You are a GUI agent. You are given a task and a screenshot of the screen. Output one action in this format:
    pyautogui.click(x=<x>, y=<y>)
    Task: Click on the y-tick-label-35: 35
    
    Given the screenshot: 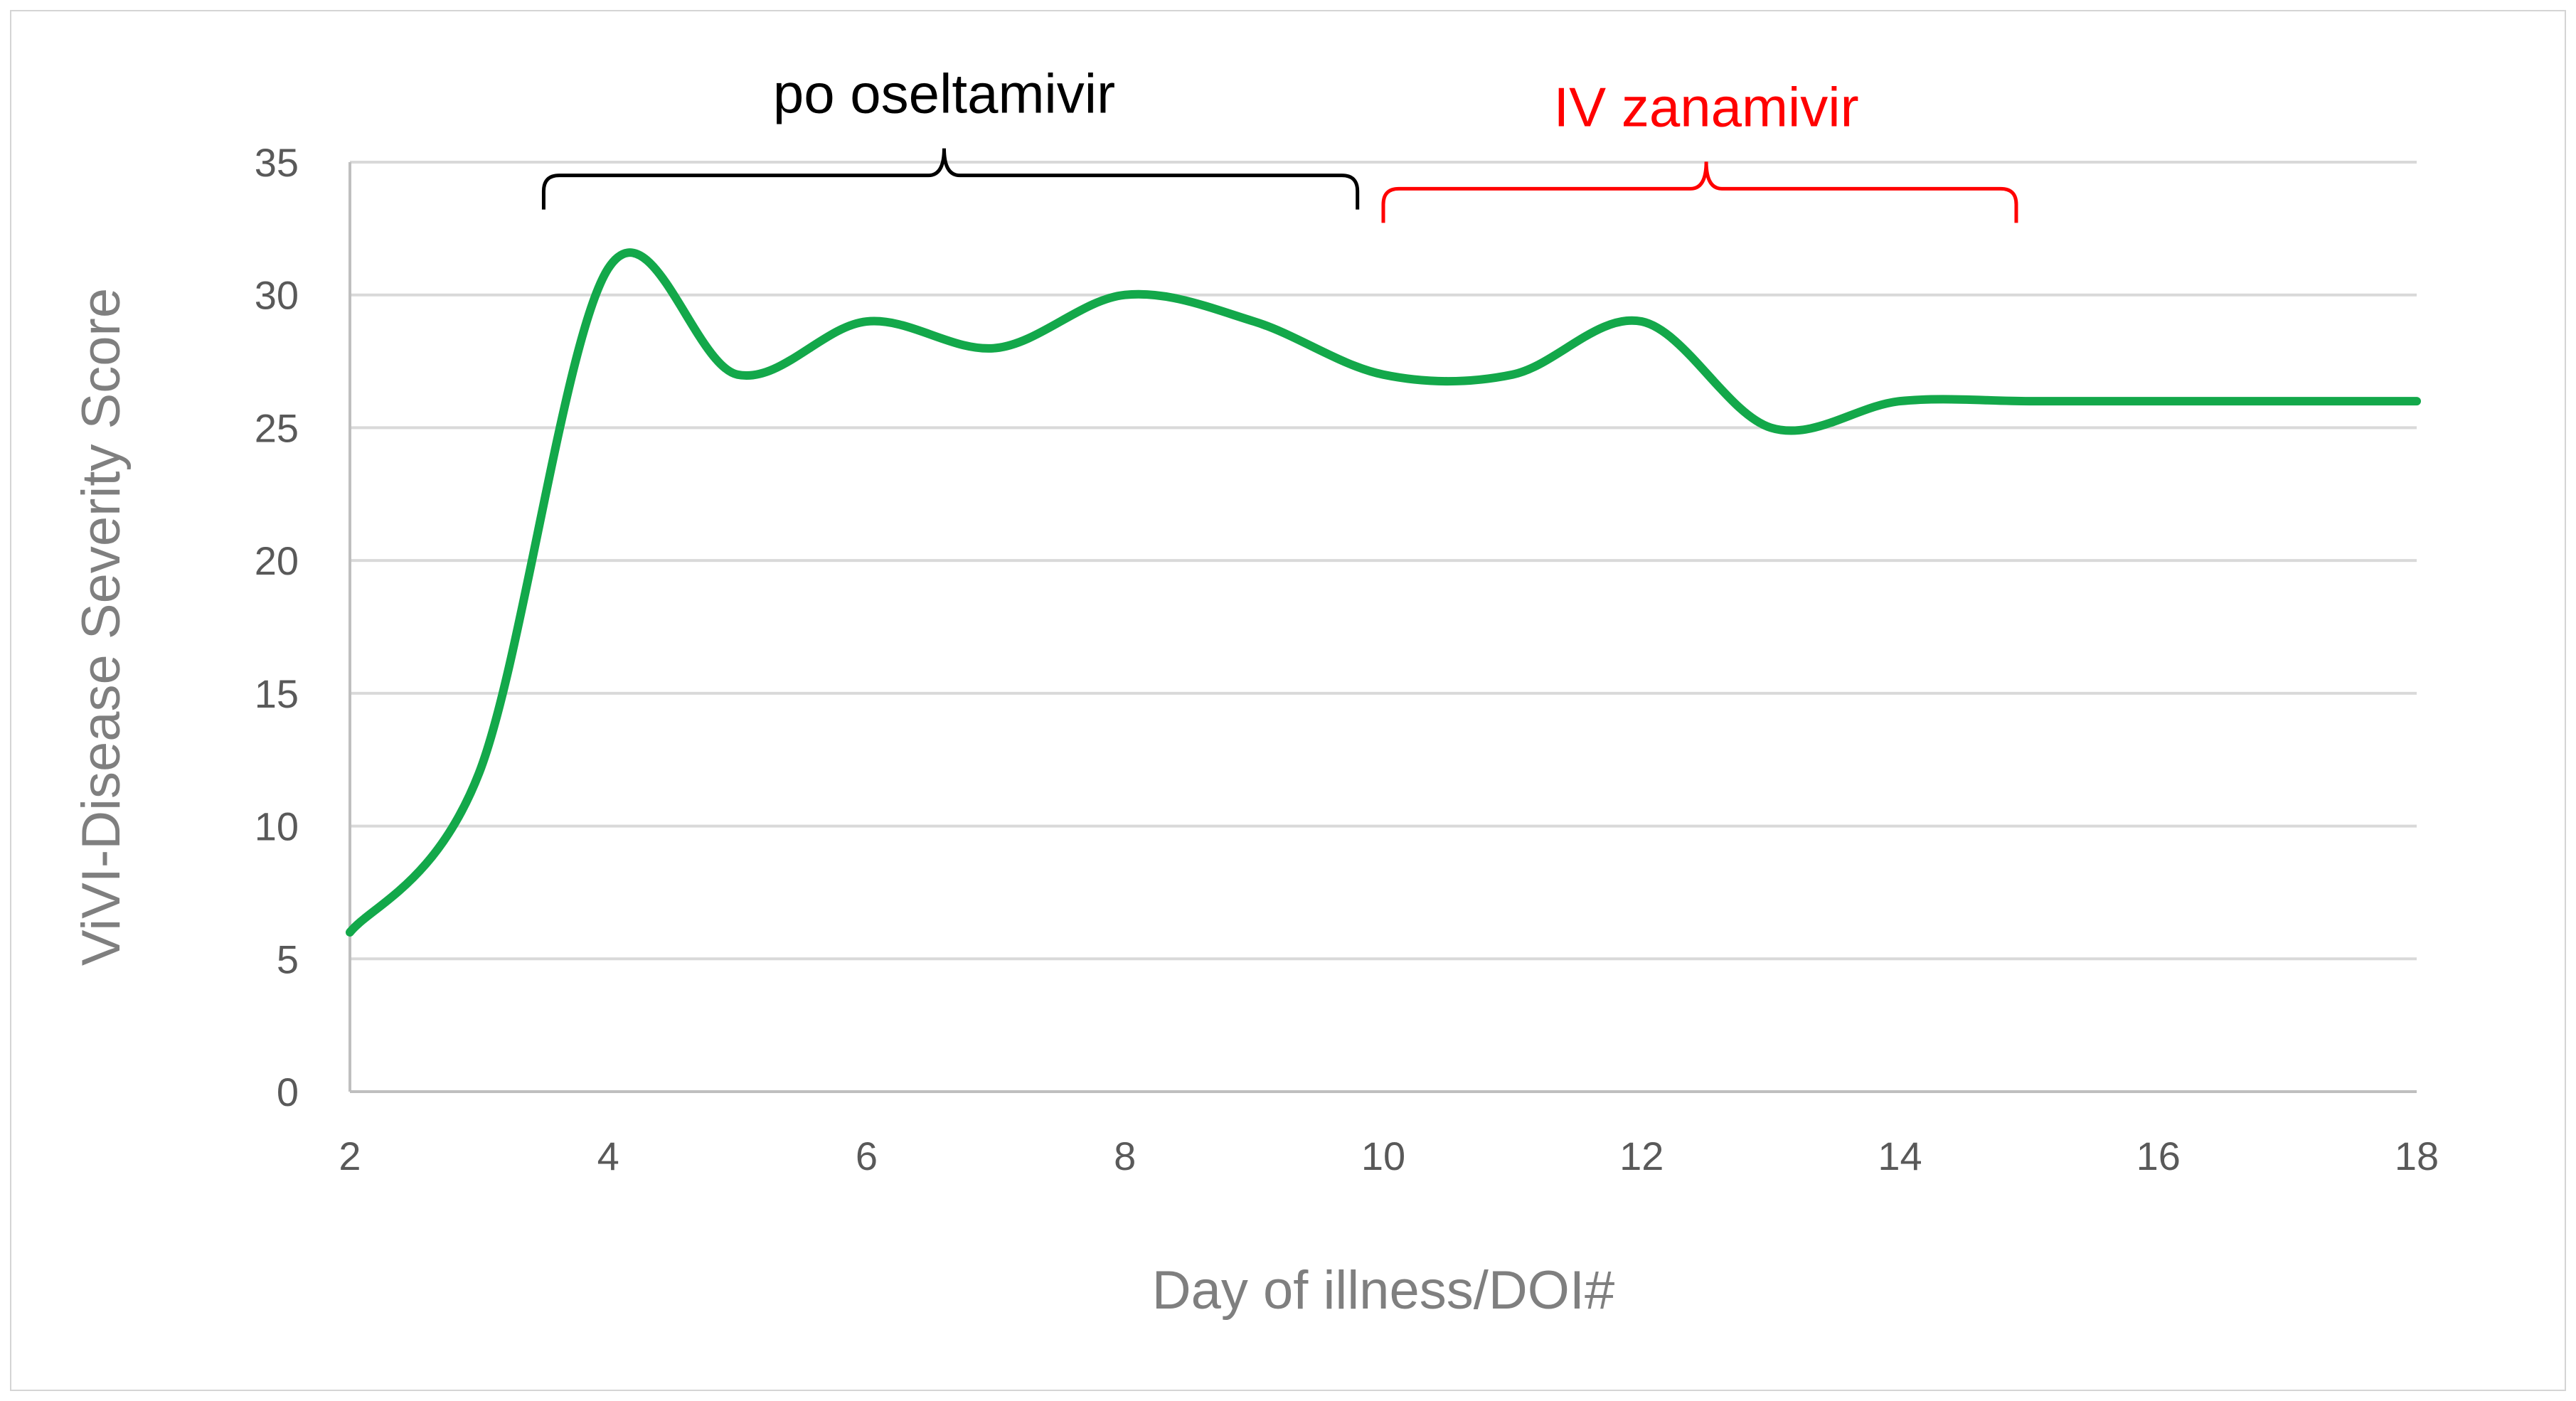 What is the action you would take?
    pyautogui.click(x=277, y=162)
    